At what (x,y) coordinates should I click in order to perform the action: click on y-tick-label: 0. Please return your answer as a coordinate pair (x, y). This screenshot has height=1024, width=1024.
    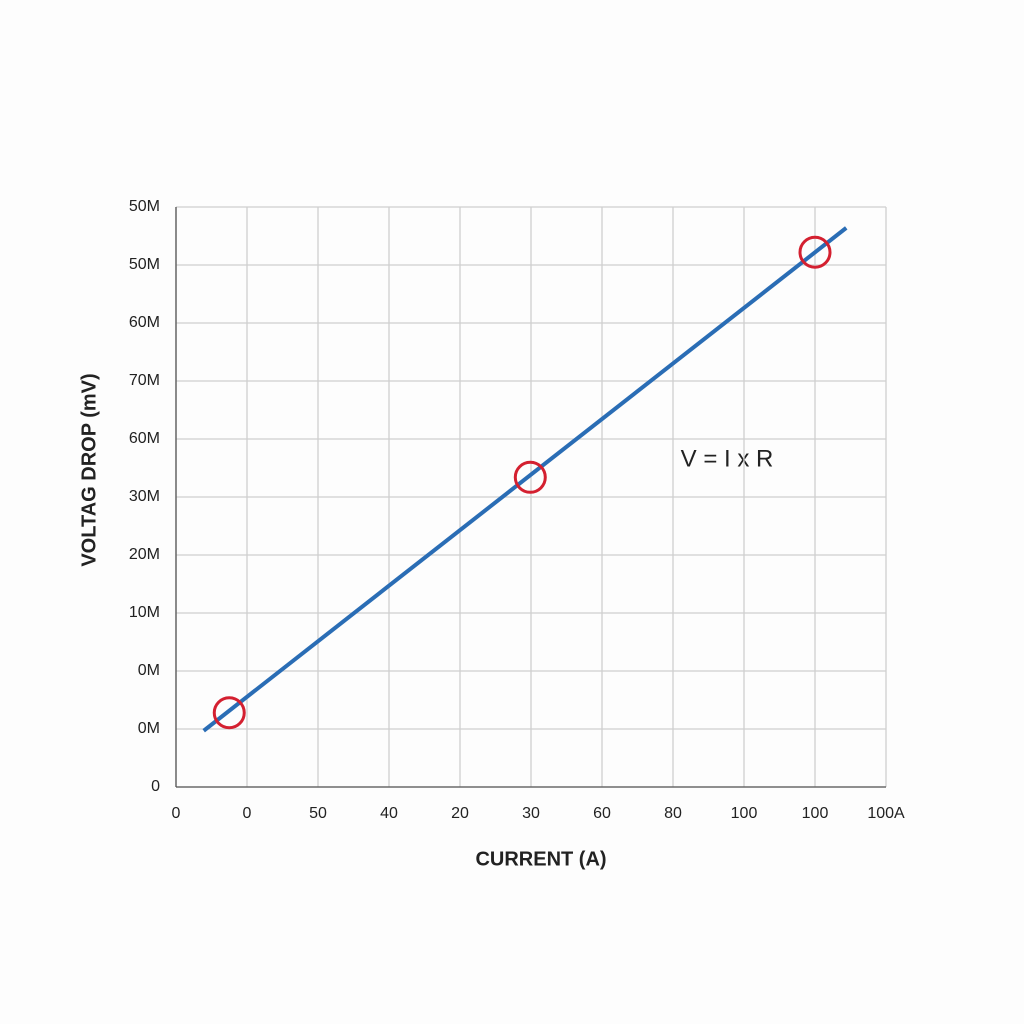
    Looking at the image, I should click on (155, 786).